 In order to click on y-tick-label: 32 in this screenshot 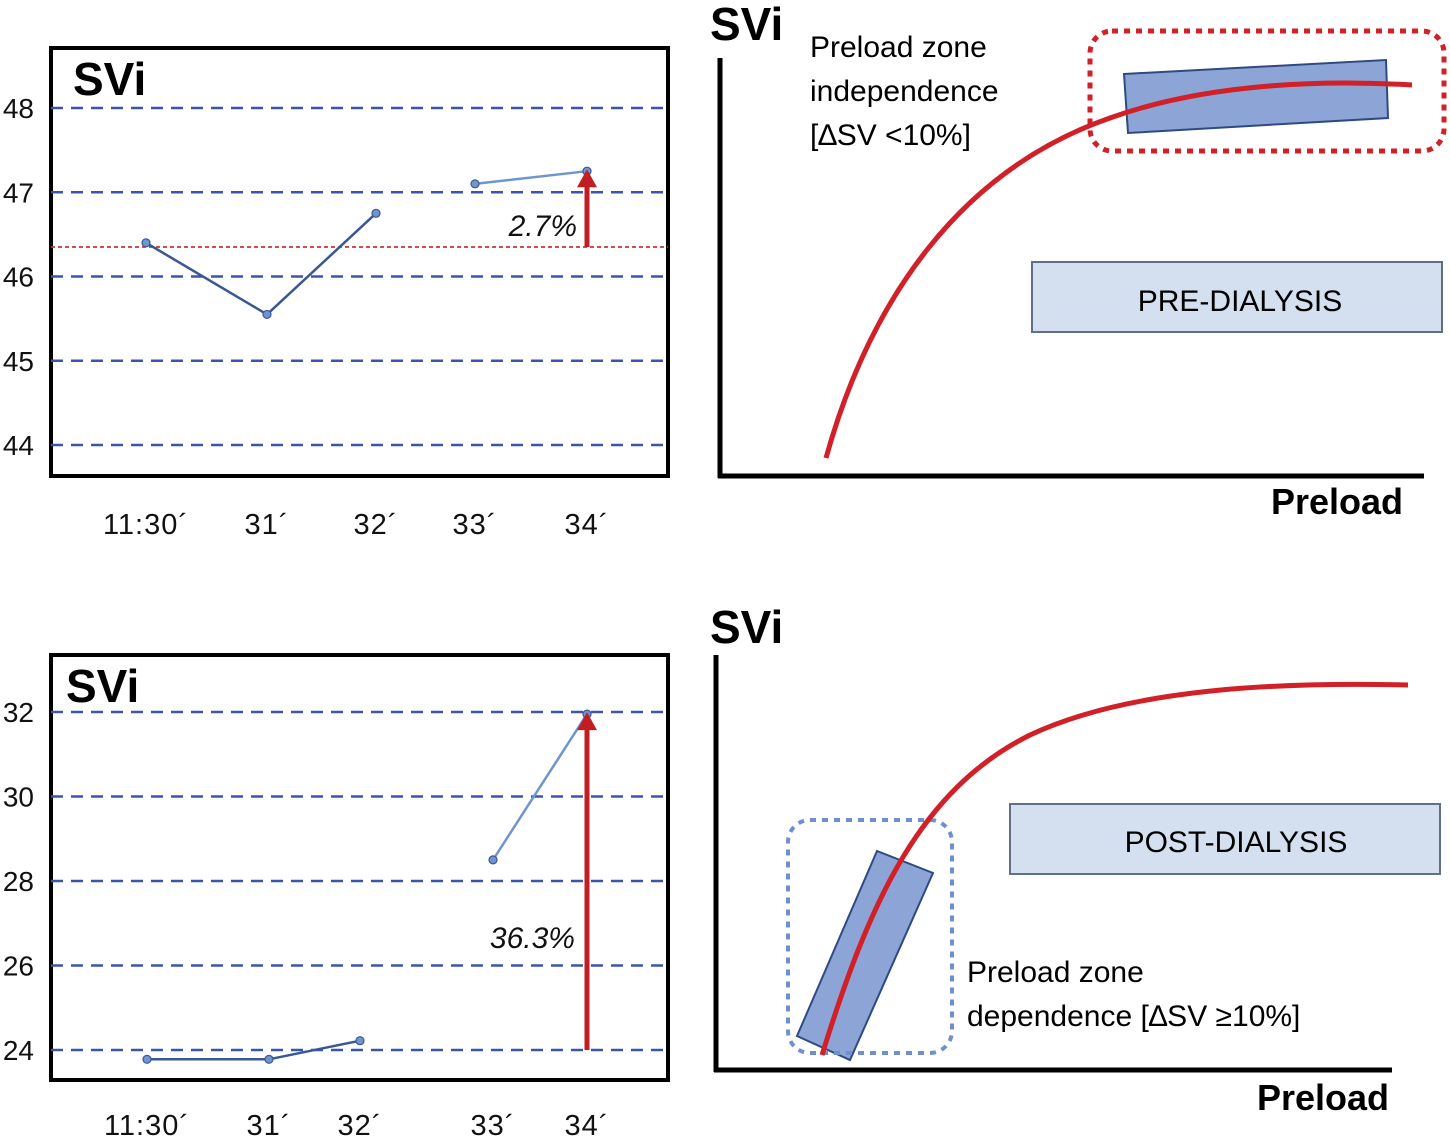, I will do `click(18, 712)`.